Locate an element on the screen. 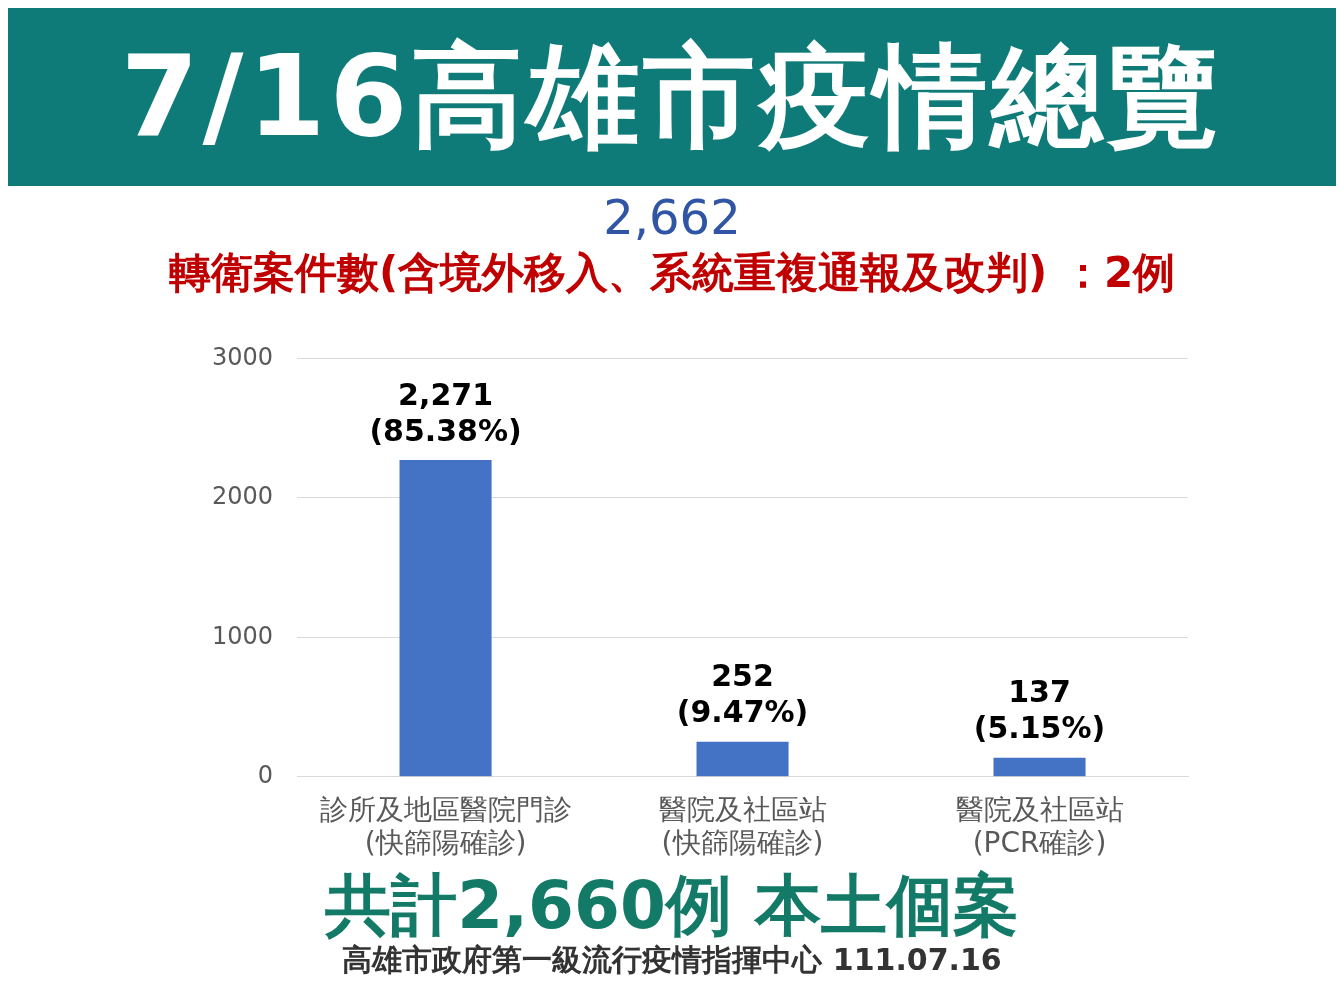  data-label: 137 (5.15%) is located at coordinates (1039, 710).